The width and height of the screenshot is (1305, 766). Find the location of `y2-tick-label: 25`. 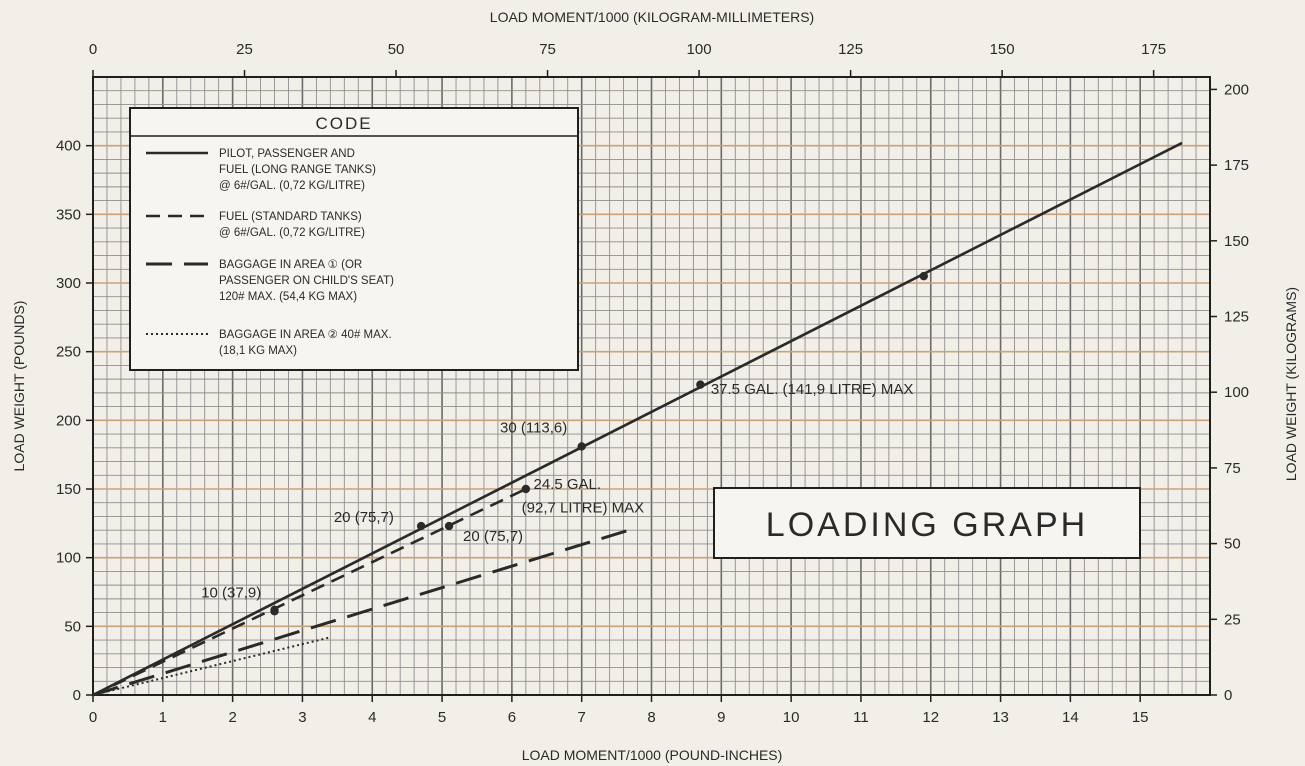

y2-tick-label: 25 is located at coordinates (1232, 619).